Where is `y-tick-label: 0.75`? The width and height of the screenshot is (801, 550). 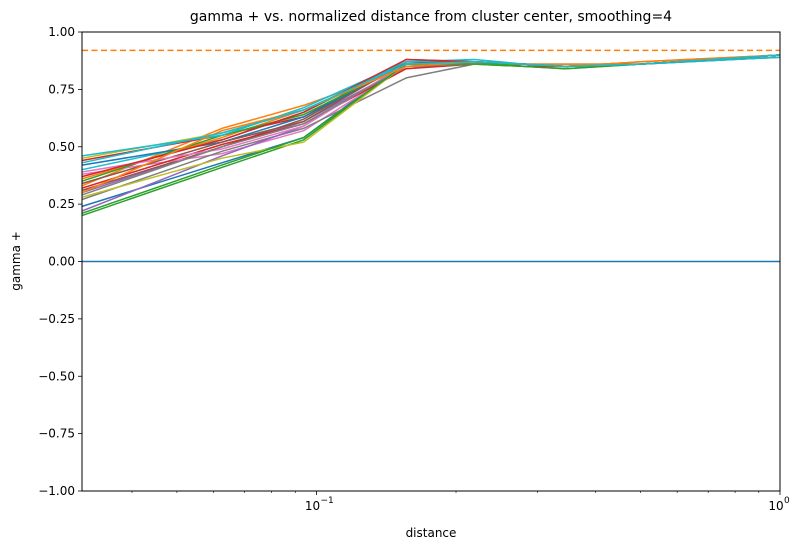
y-tick-label: 0.75 is located at coordinates (61, 89).